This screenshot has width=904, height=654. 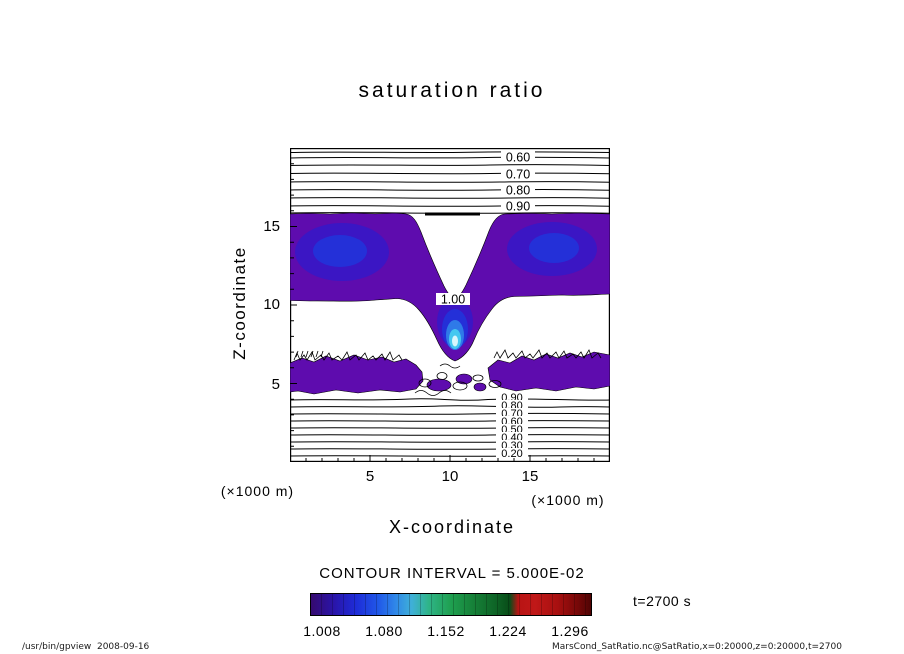 What do you see at coordinates (450, 476) in the screenshot?
I see `x-tick-10: 10` at bounding box center [450, 476].